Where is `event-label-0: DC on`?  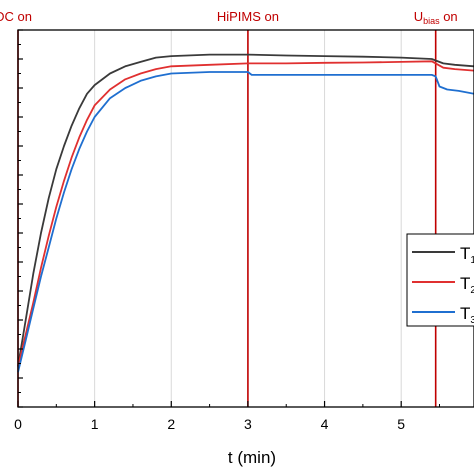
event-label-0: DC on is located at coordinates (16, 16).